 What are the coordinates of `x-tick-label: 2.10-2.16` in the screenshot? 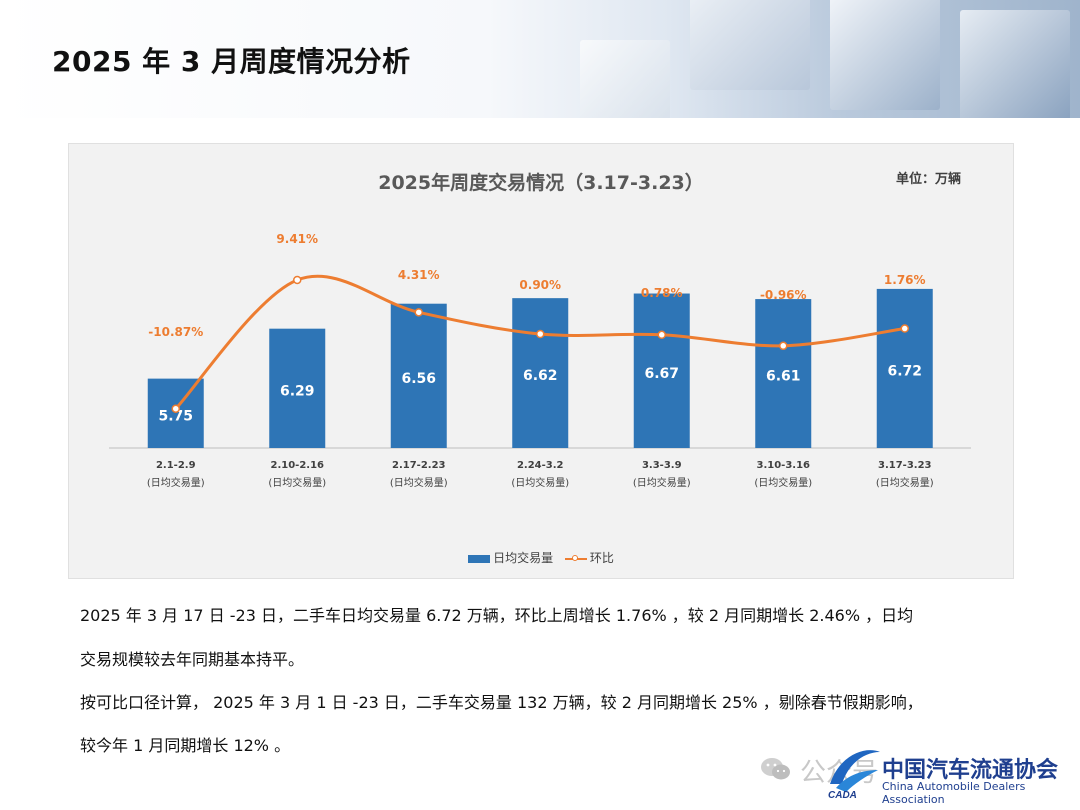 It's located at (298, 465).